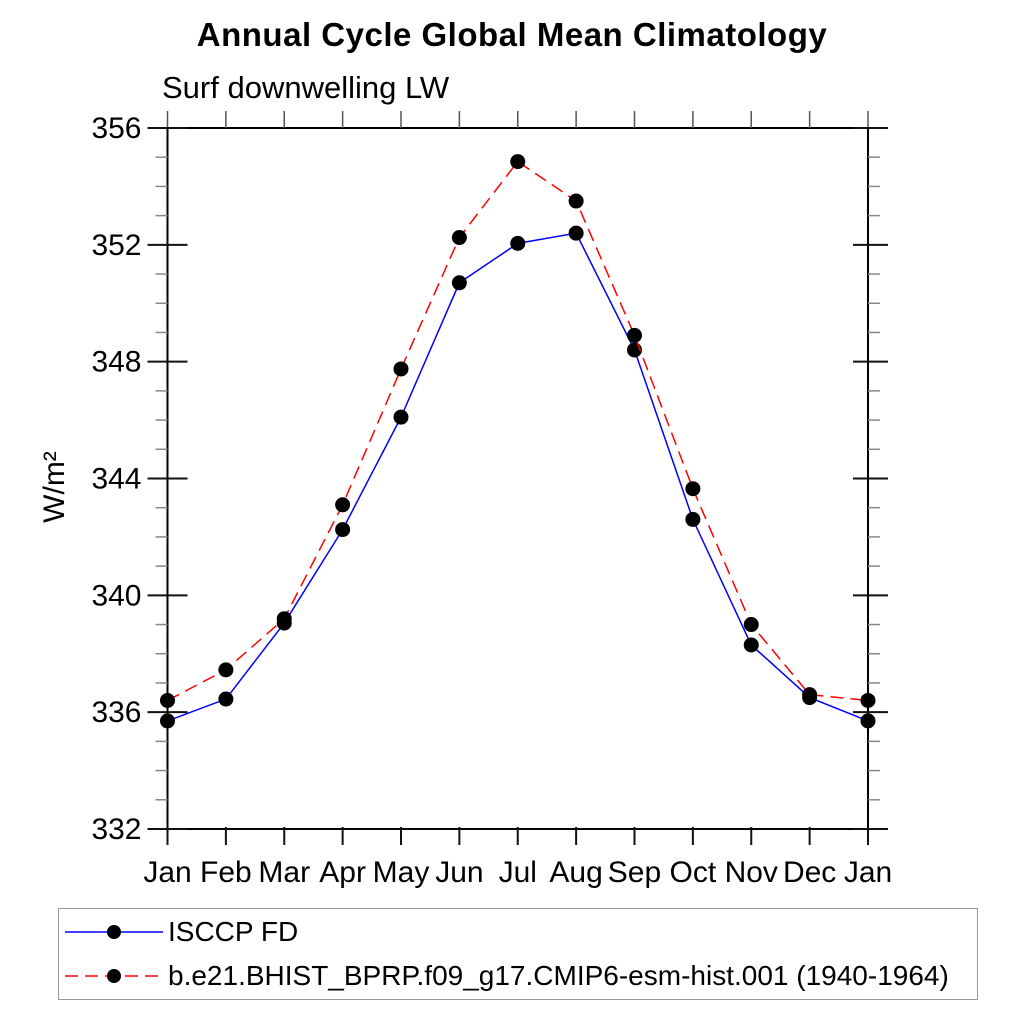  What do you see at coordinates (116, 595) in the screenshot?
I see `svg-text: 340` at bounding box center [116, 595].